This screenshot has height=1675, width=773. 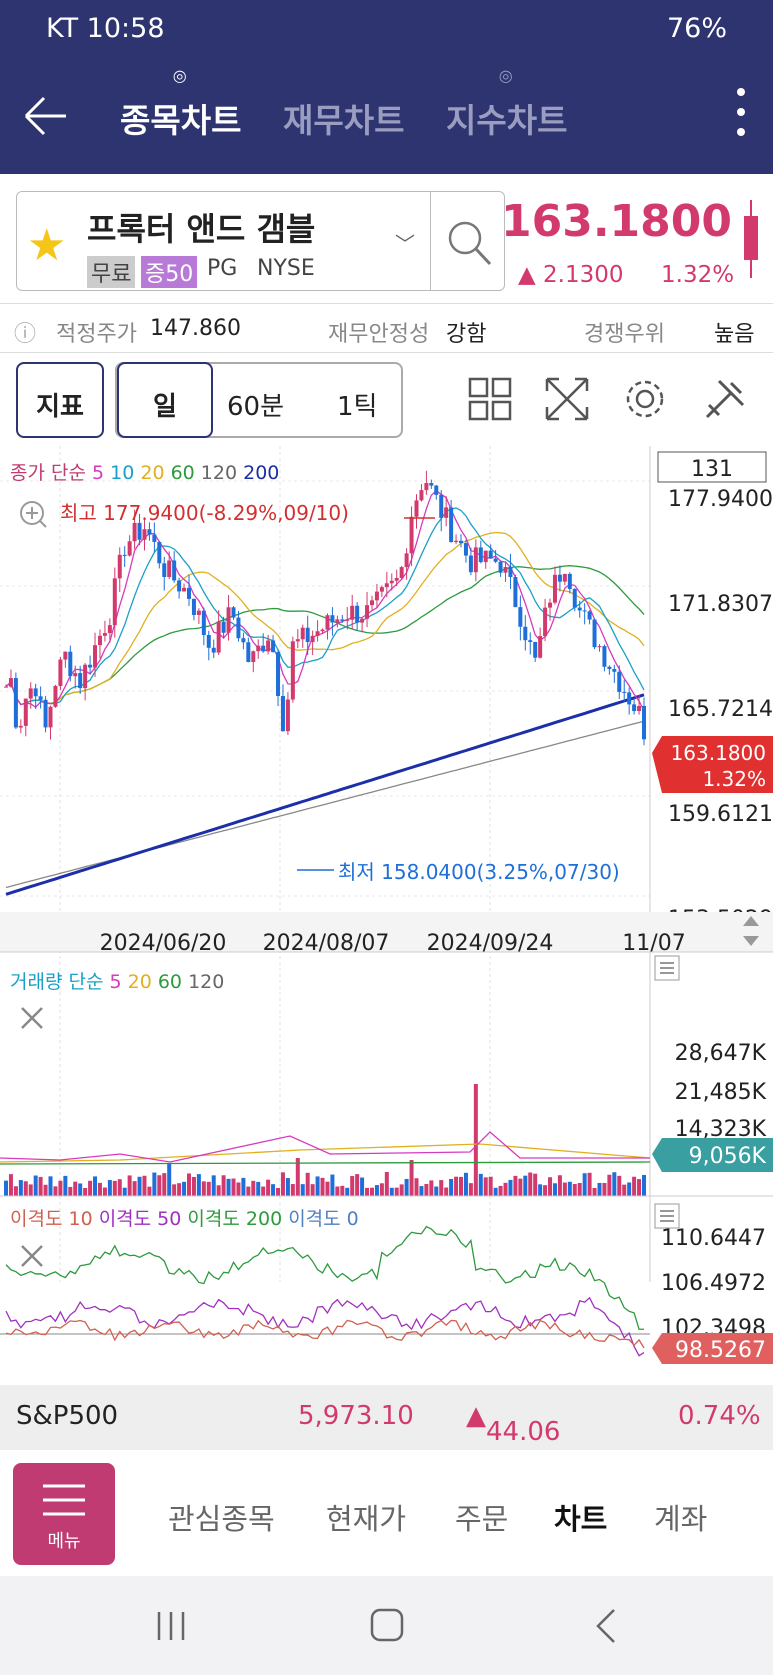 I want to click on period-tick: 1틱, so click(x=357, y=407).